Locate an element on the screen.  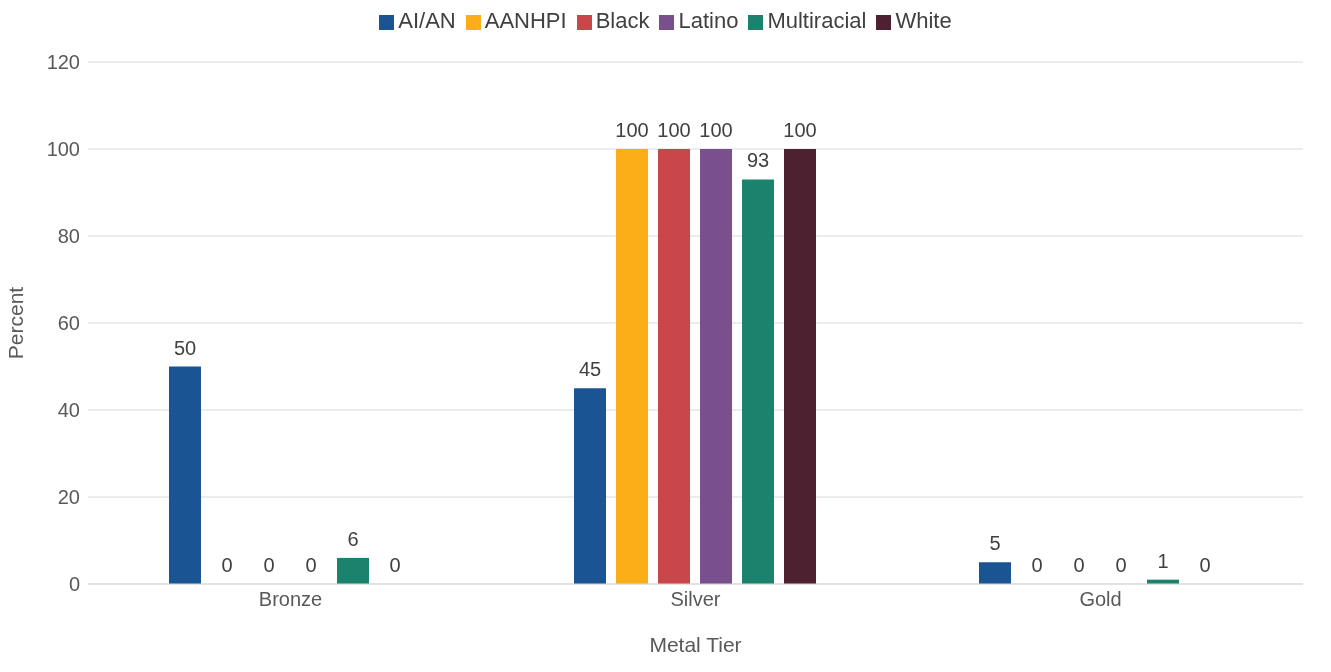
y-tick-label: 120 is located at coordinates (63, 62).